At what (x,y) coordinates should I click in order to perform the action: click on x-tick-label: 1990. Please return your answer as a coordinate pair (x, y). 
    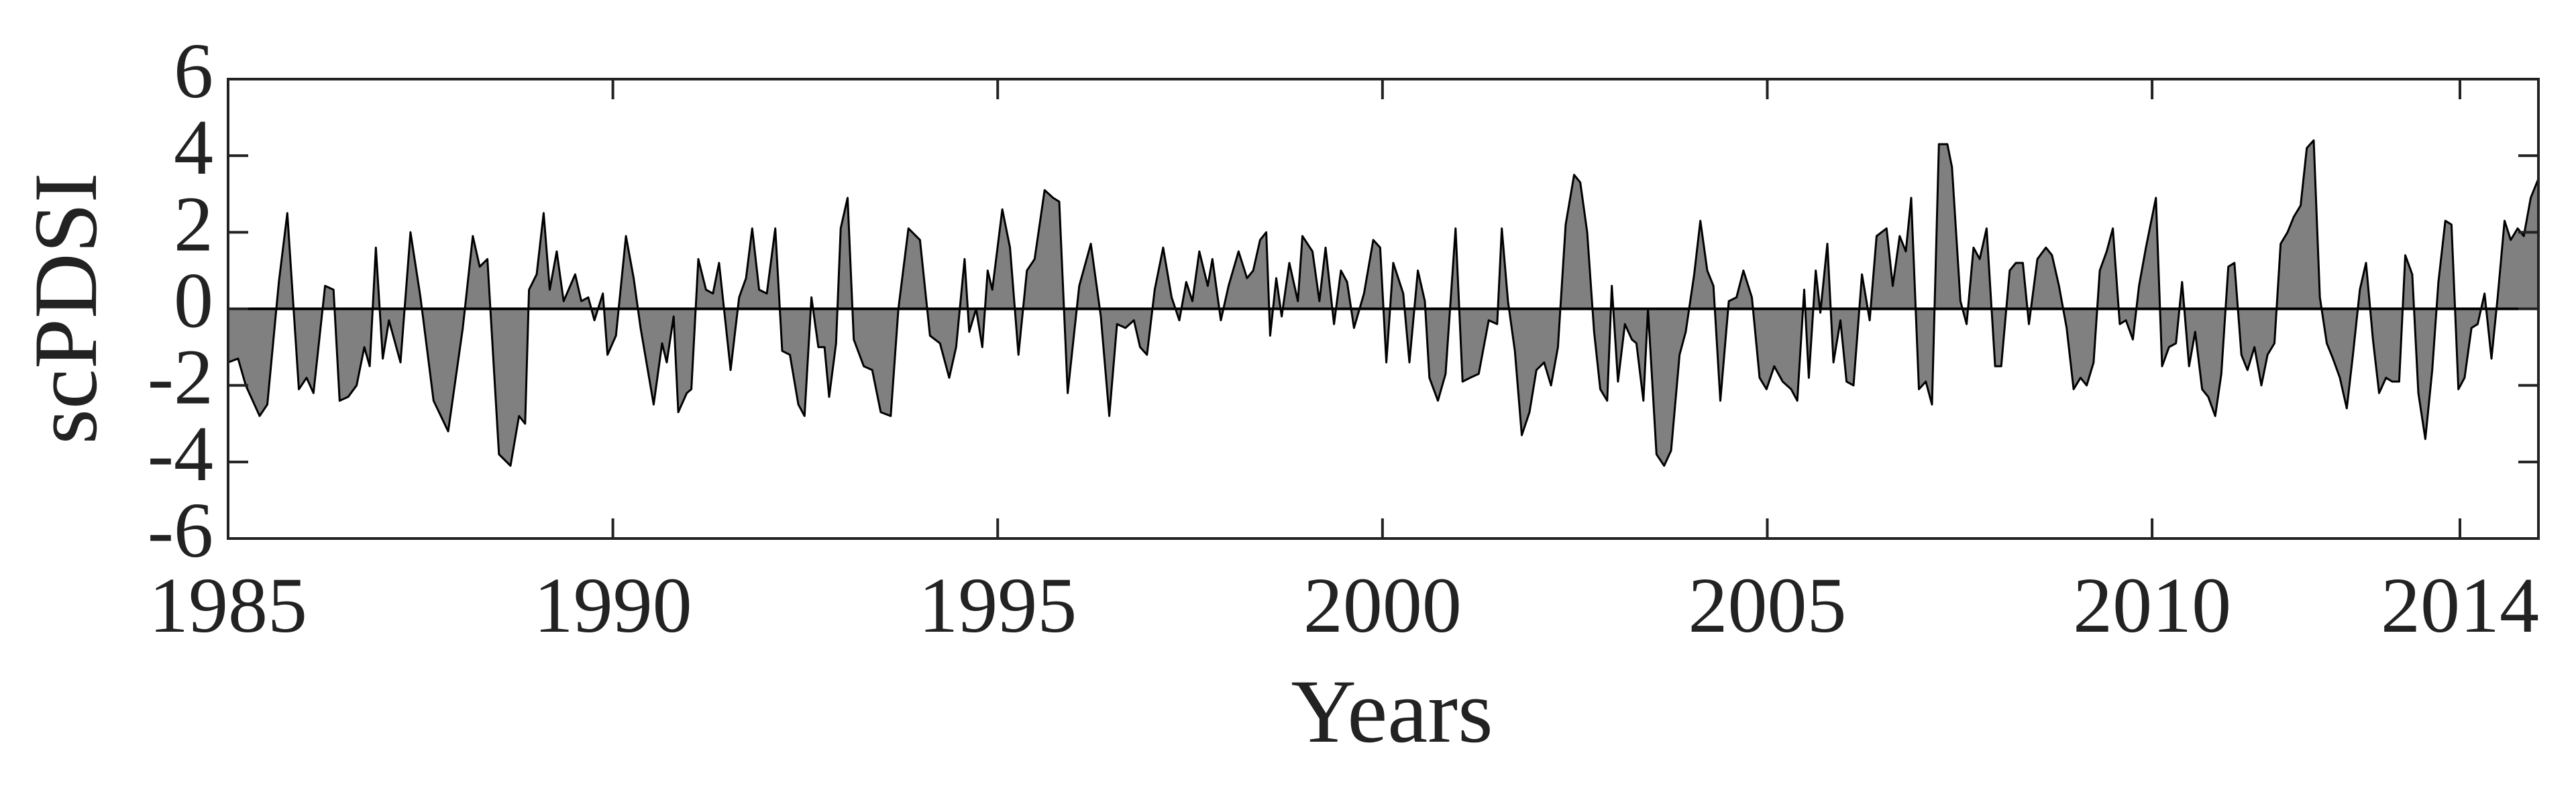
    Looking at the image, I should click on (613, 605).